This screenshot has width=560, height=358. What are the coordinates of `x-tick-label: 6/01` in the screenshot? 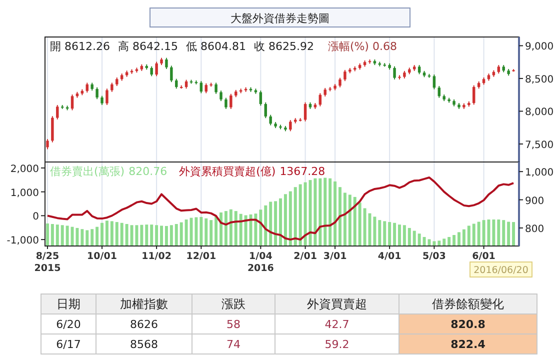 It's located at (484, 256).